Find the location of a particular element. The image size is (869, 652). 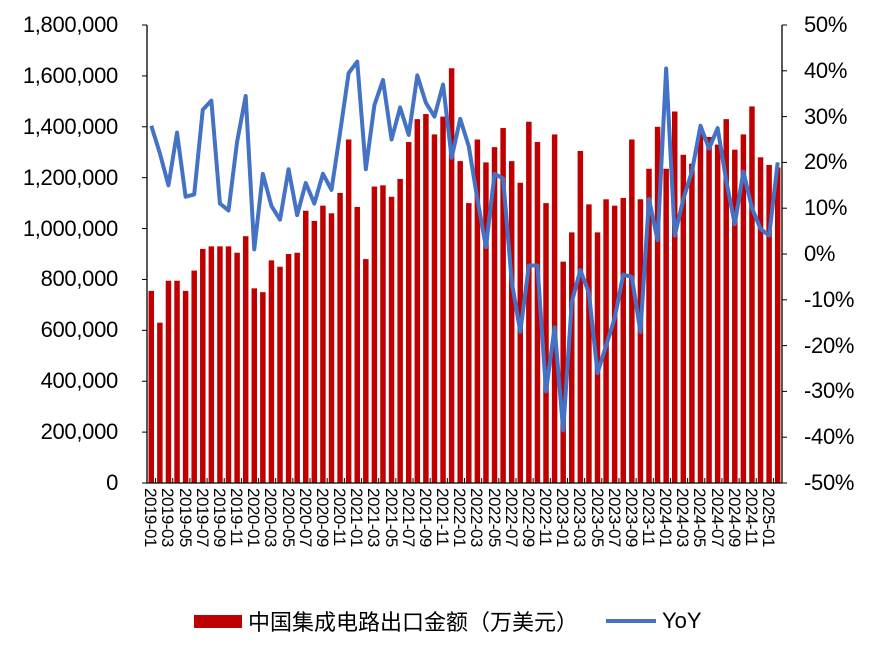

right-axis-tick-label: -30% is located at coordinates (829, 391).